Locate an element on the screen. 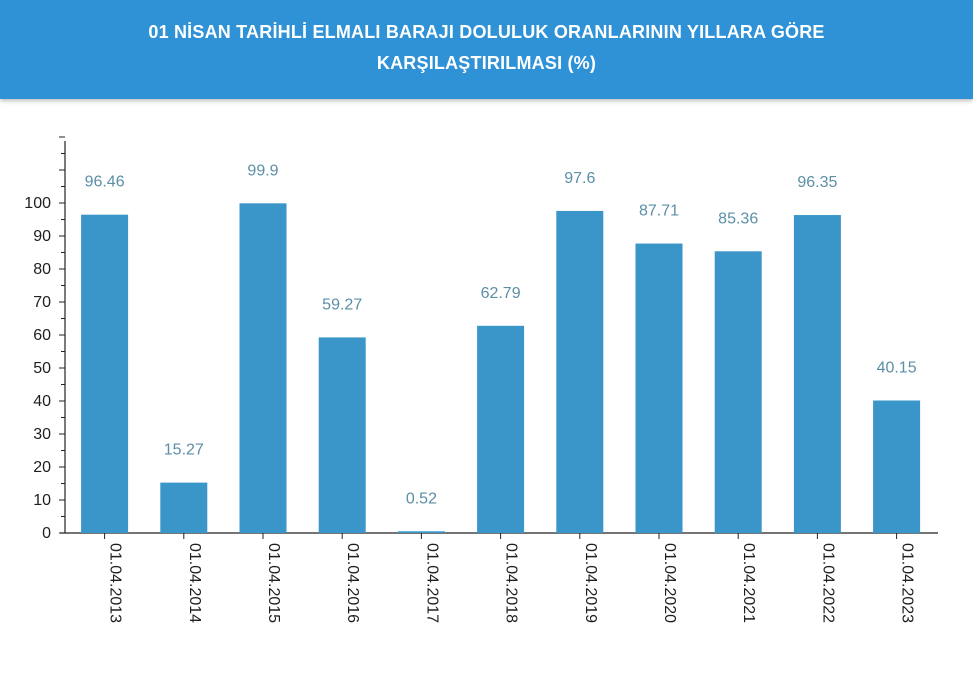  bar-value-label: 96.46 is located at coordinates (105, 182).